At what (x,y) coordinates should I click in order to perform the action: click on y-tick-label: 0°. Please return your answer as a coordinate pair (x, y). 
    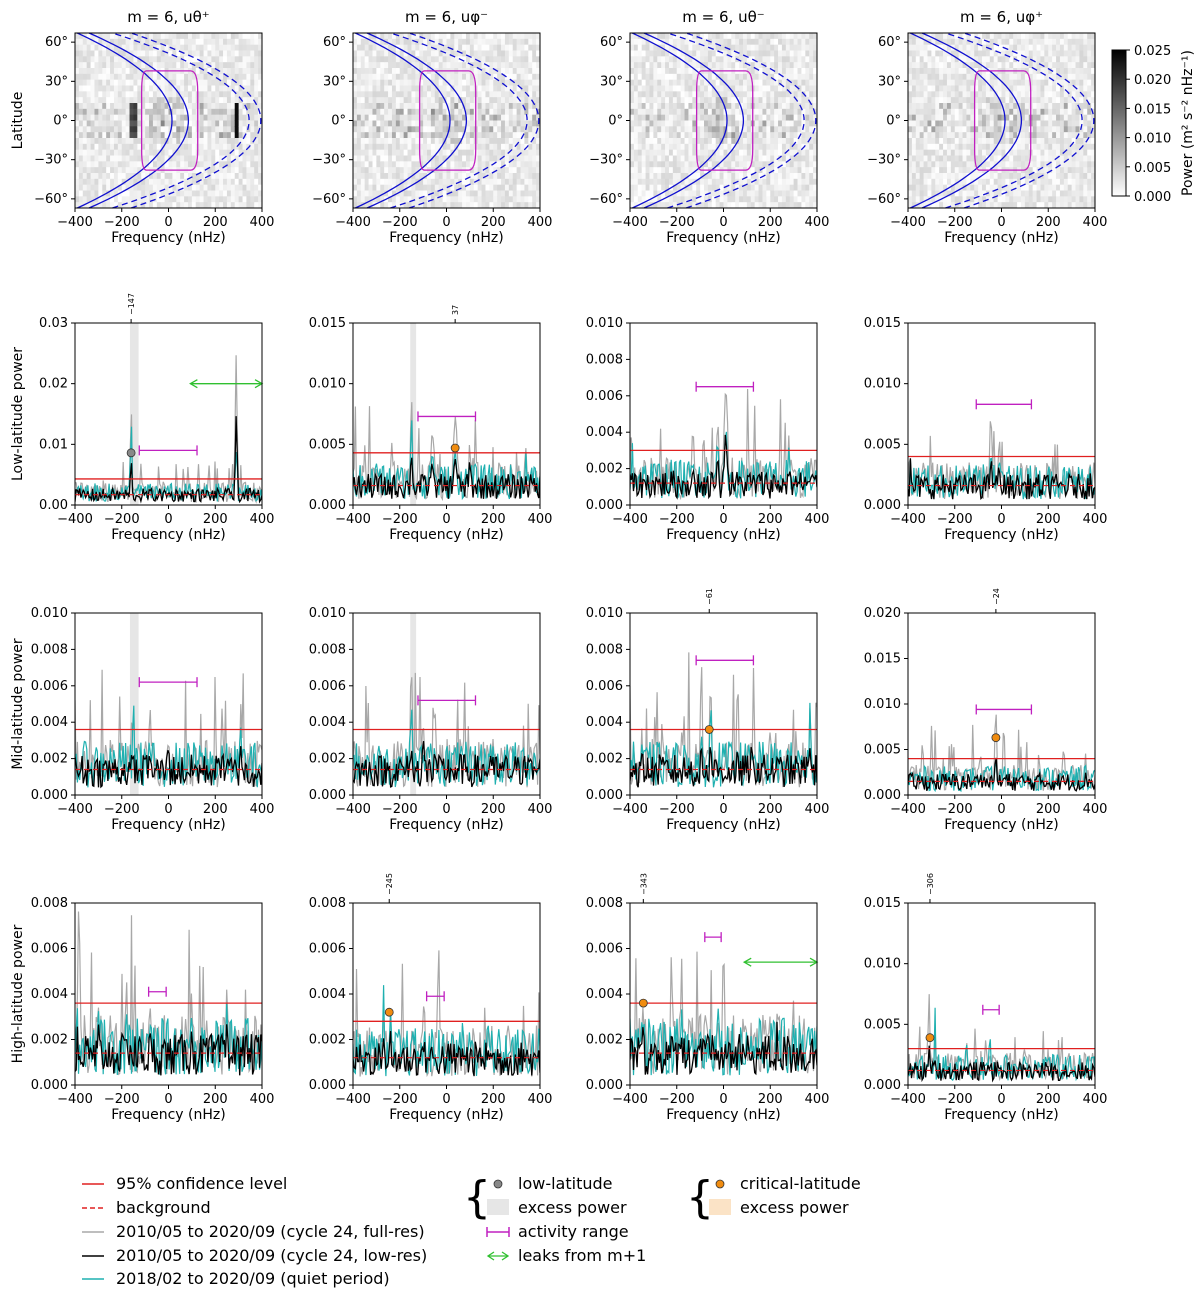
    Looking at the image, I should click on (60, 121).